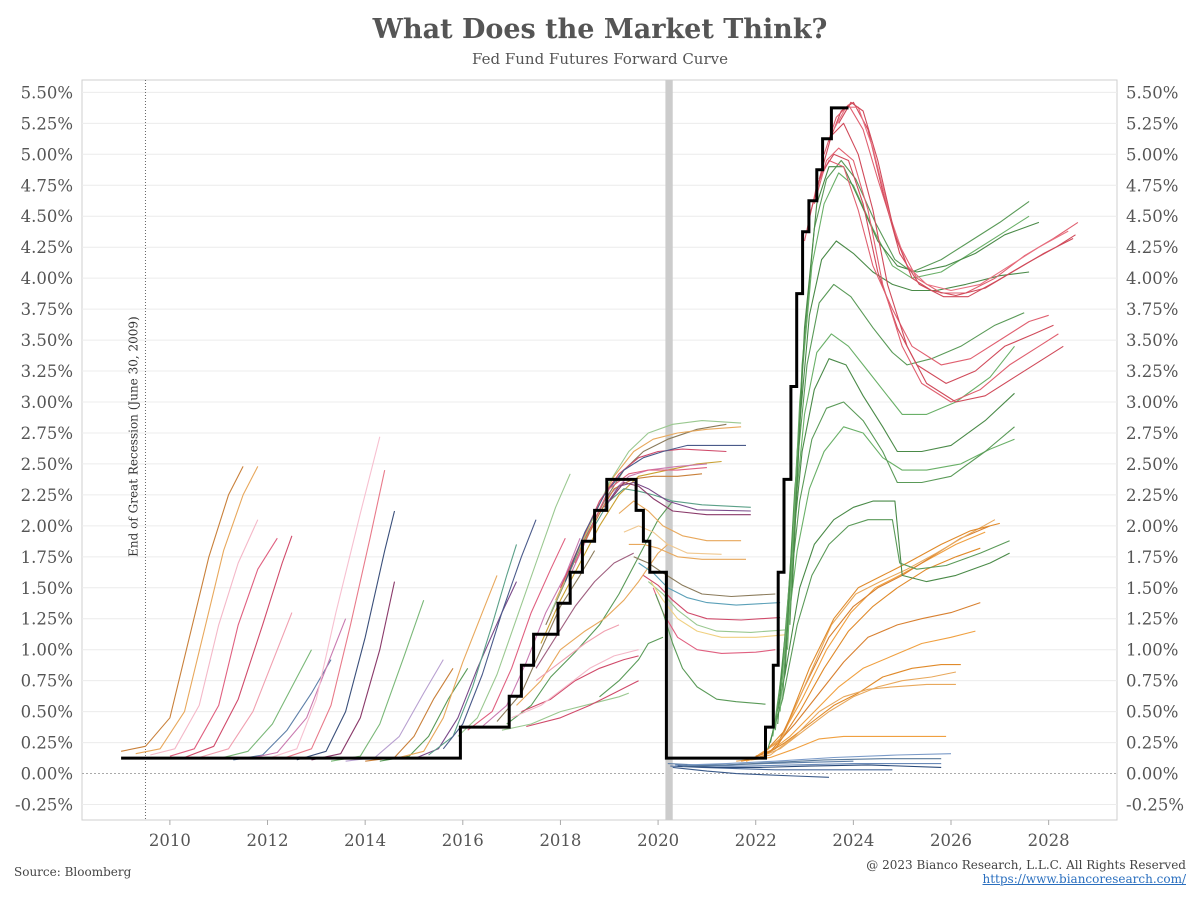  I want to click on y-tick-label-right: 3.25%, so click(1152, 371).